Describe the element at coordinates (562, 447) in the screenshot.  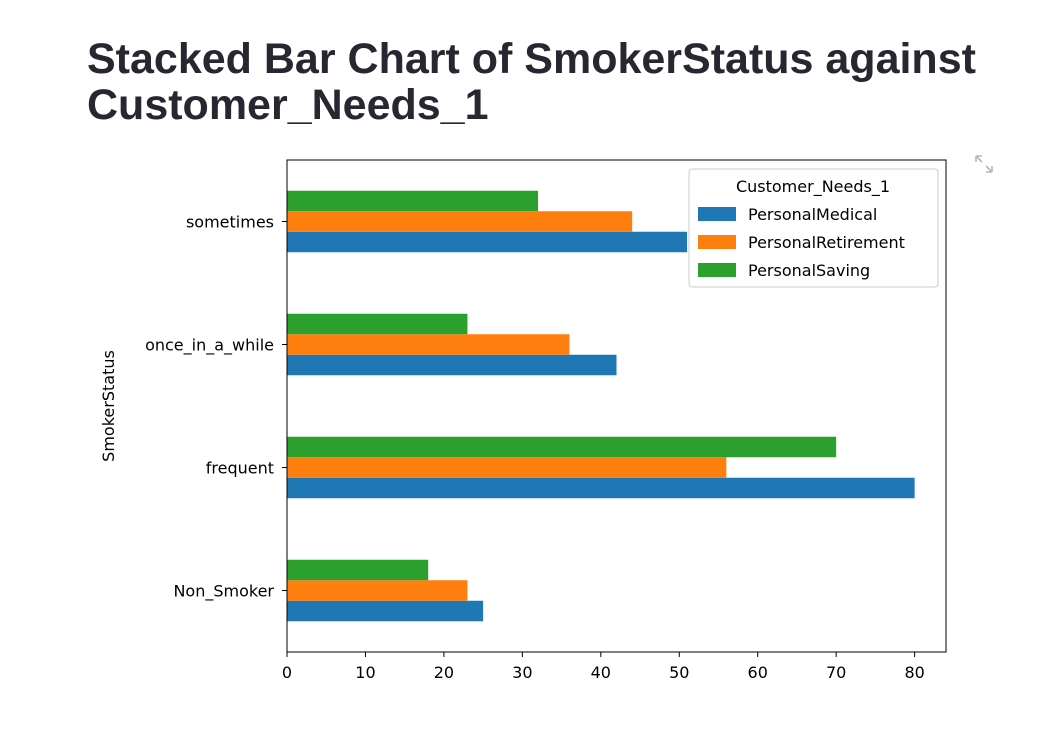
I see `bar-frequent-PersonalSaving` at that location.